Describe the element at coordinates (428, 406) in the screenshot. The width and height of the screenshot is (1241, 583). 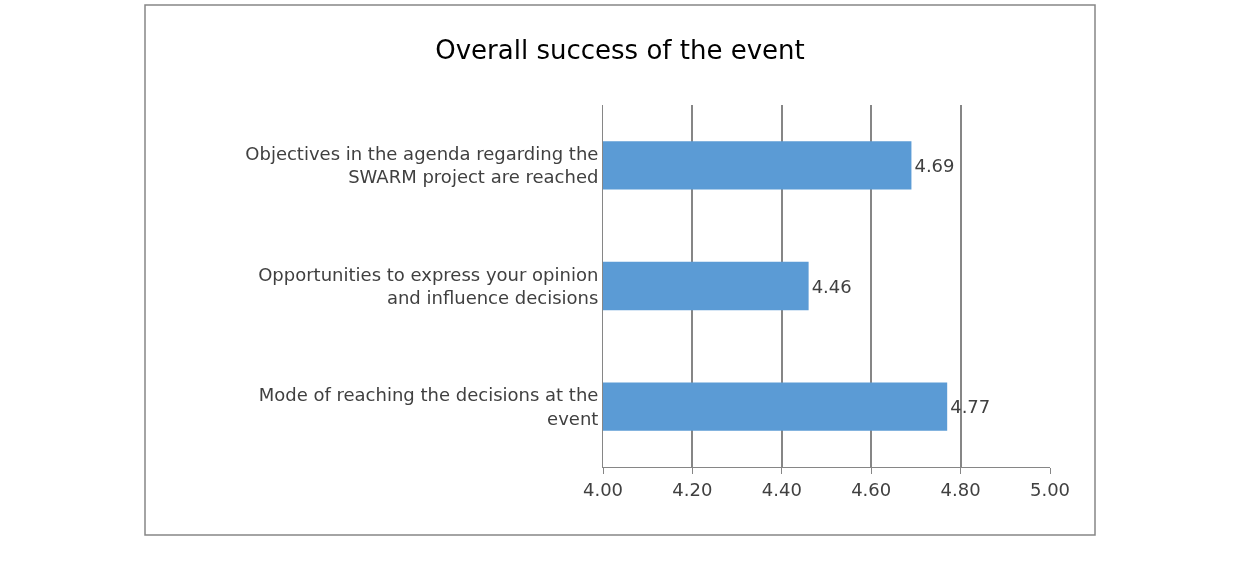
I see `y-tick-label: Mode of reaching the decisions at the event` at that location.